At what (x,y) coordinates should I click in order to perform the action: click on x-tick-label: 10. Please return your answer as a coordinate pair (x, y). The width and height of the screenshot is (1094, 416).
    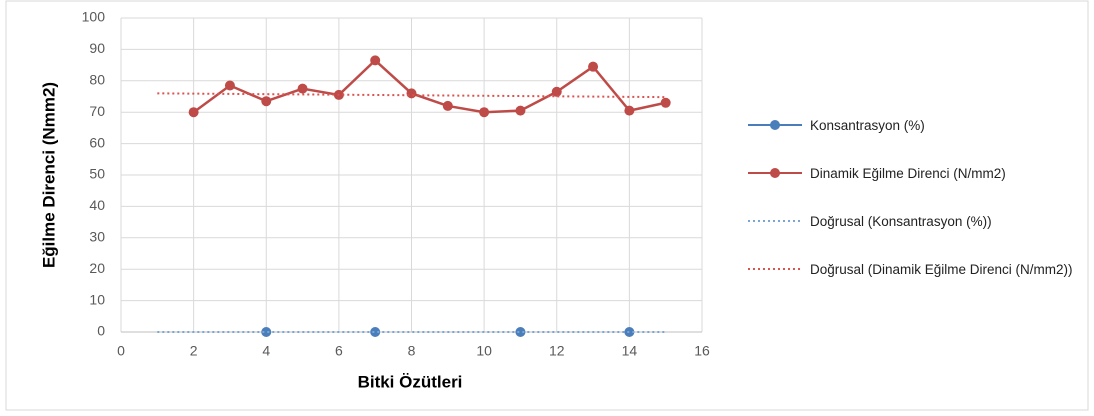
    Looking at the image, I should click on (484, 351).